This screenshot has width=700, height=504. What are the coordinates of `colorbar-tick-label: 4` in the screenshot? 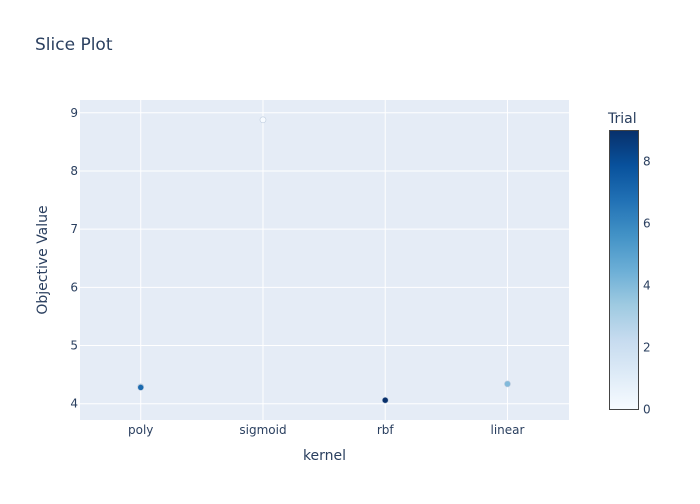 It's located at (647, 286).